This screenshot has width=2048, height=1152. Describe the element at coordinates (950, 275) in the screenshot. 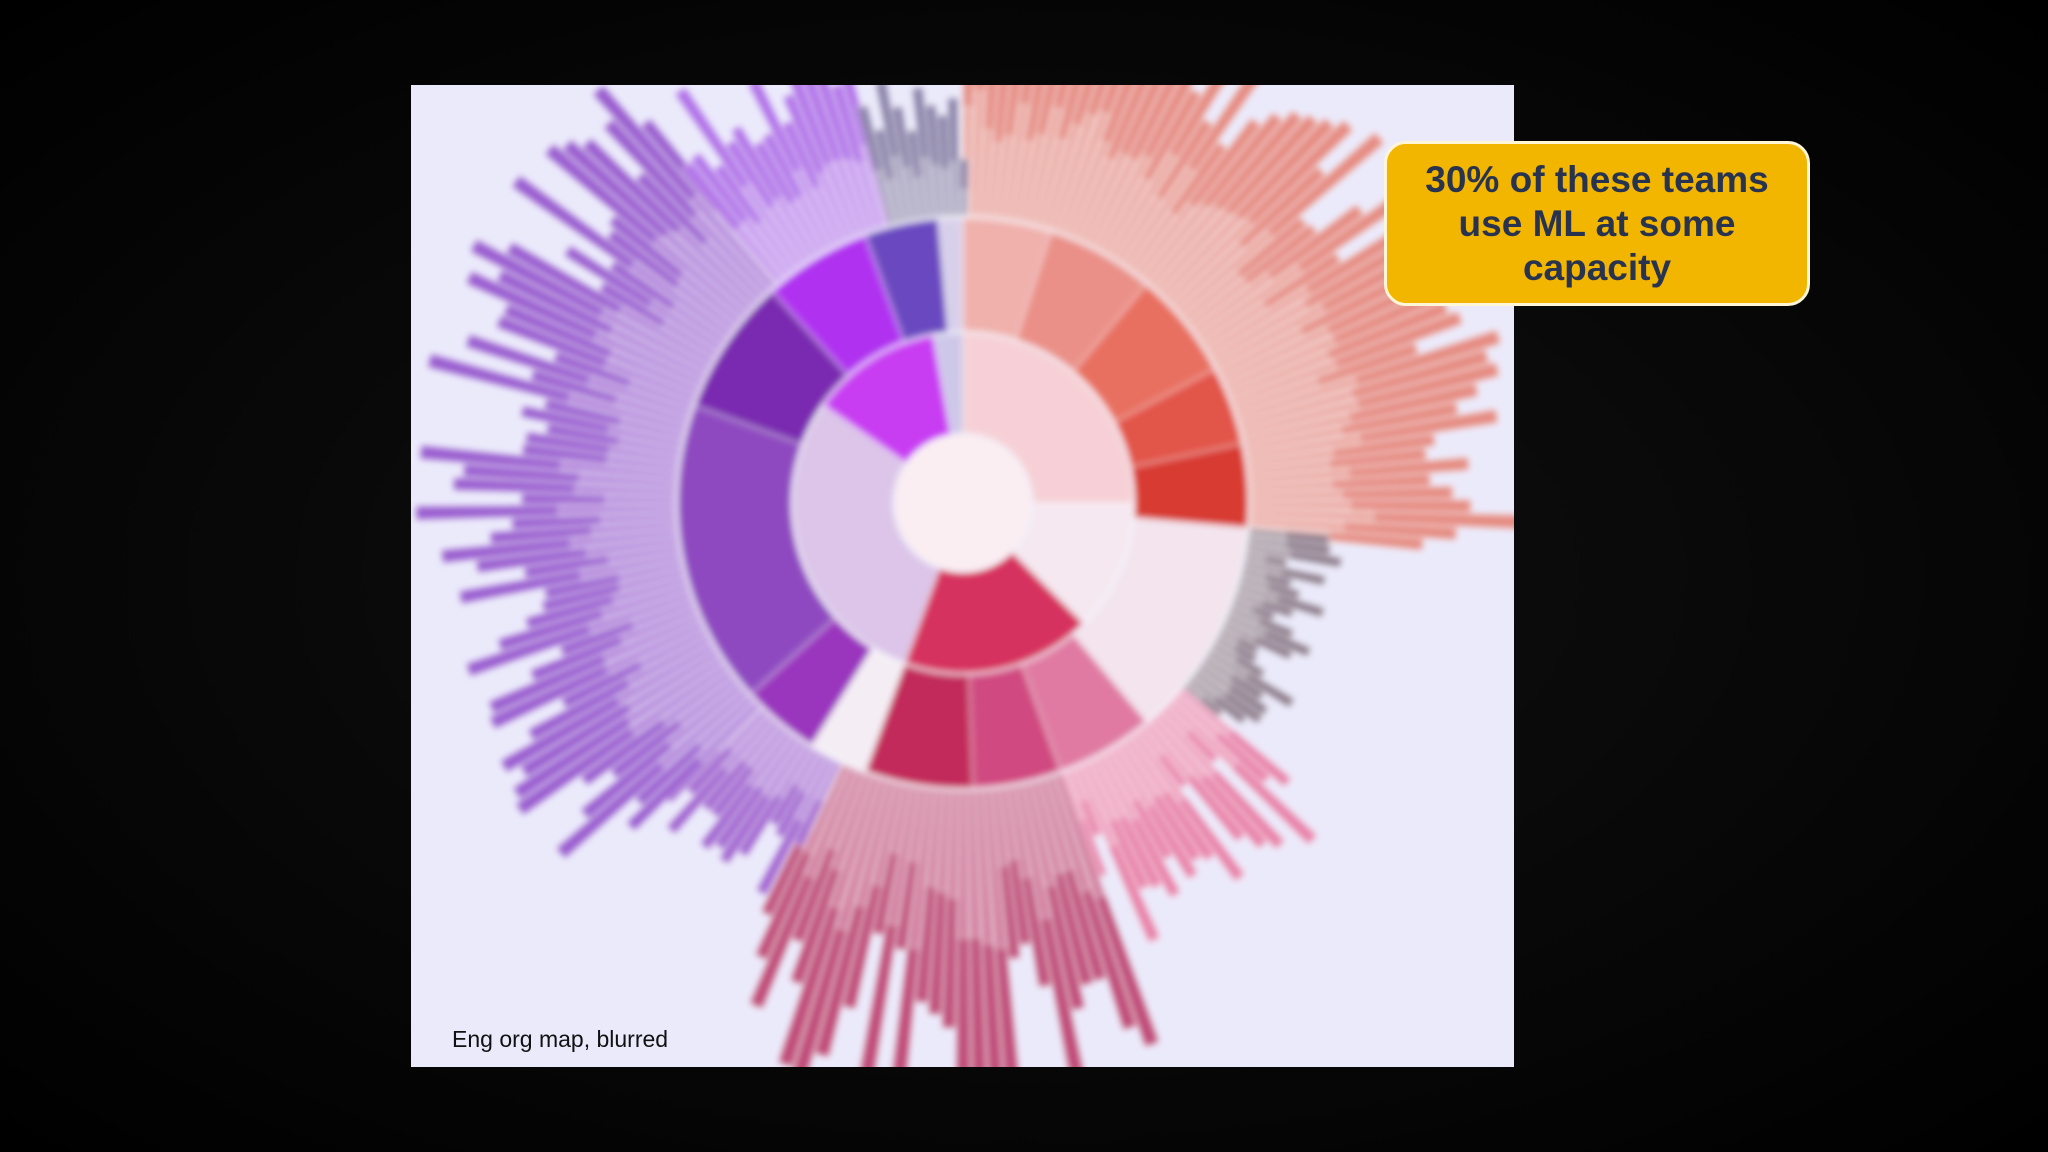

I see `ring-middle-segment` at that location.